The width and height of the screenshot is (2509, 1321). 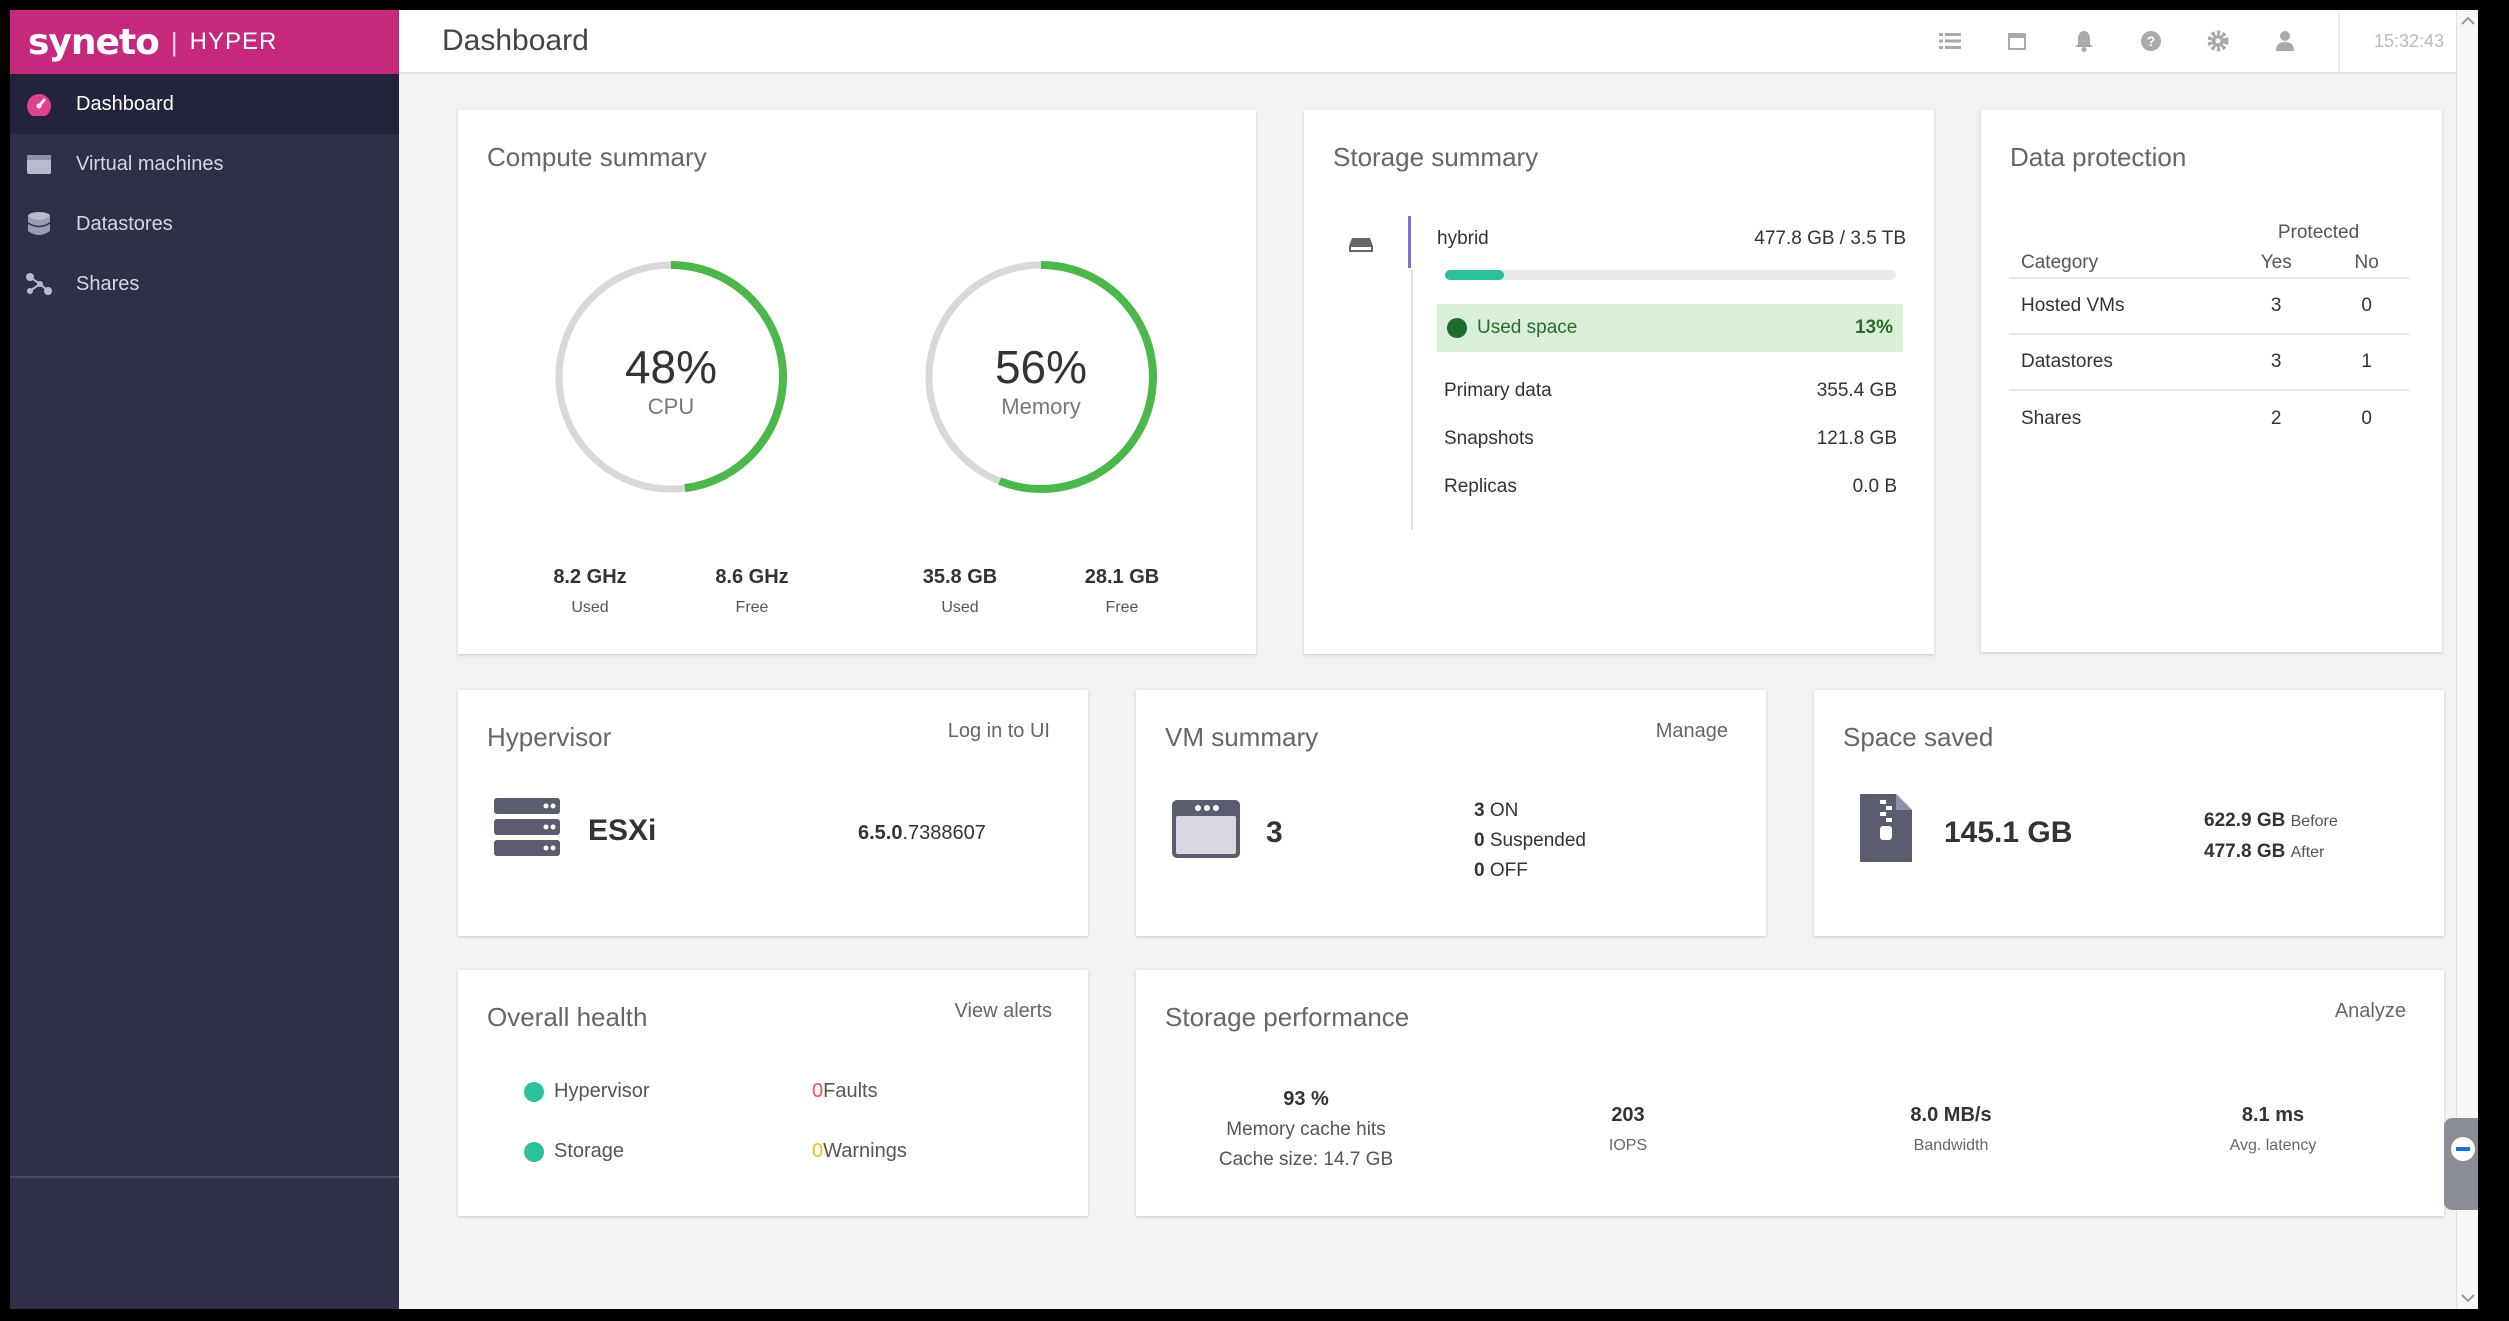 I want to click on table-row: Shares 2 0, so click(x=2209, y=417).